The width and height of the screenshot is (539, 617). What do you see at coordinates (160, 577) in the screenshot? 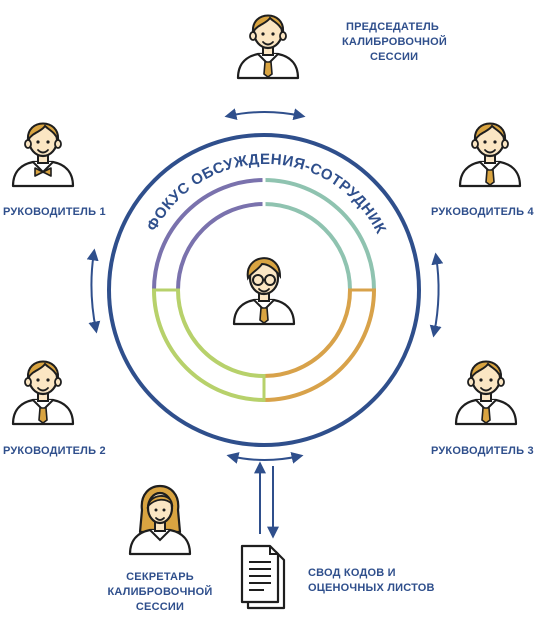
I see `secretary-label-line1: СЕКРЕТАРЬ` at bounding box center [160, 577].